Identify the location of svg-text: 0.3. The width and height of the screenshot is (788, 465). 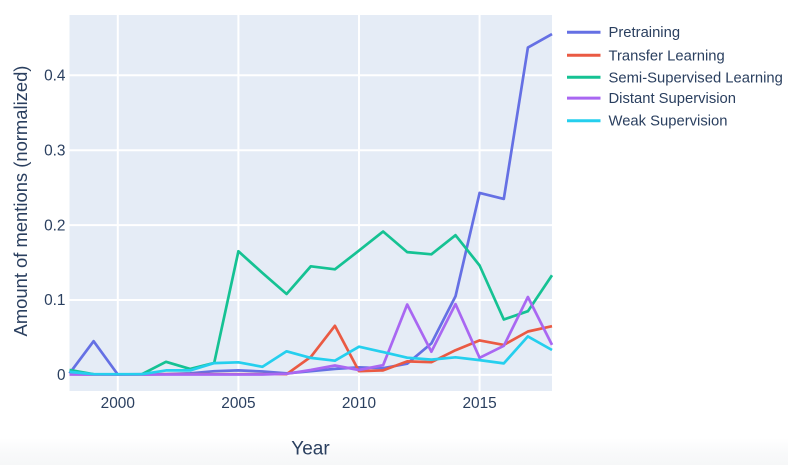
(54, 150).